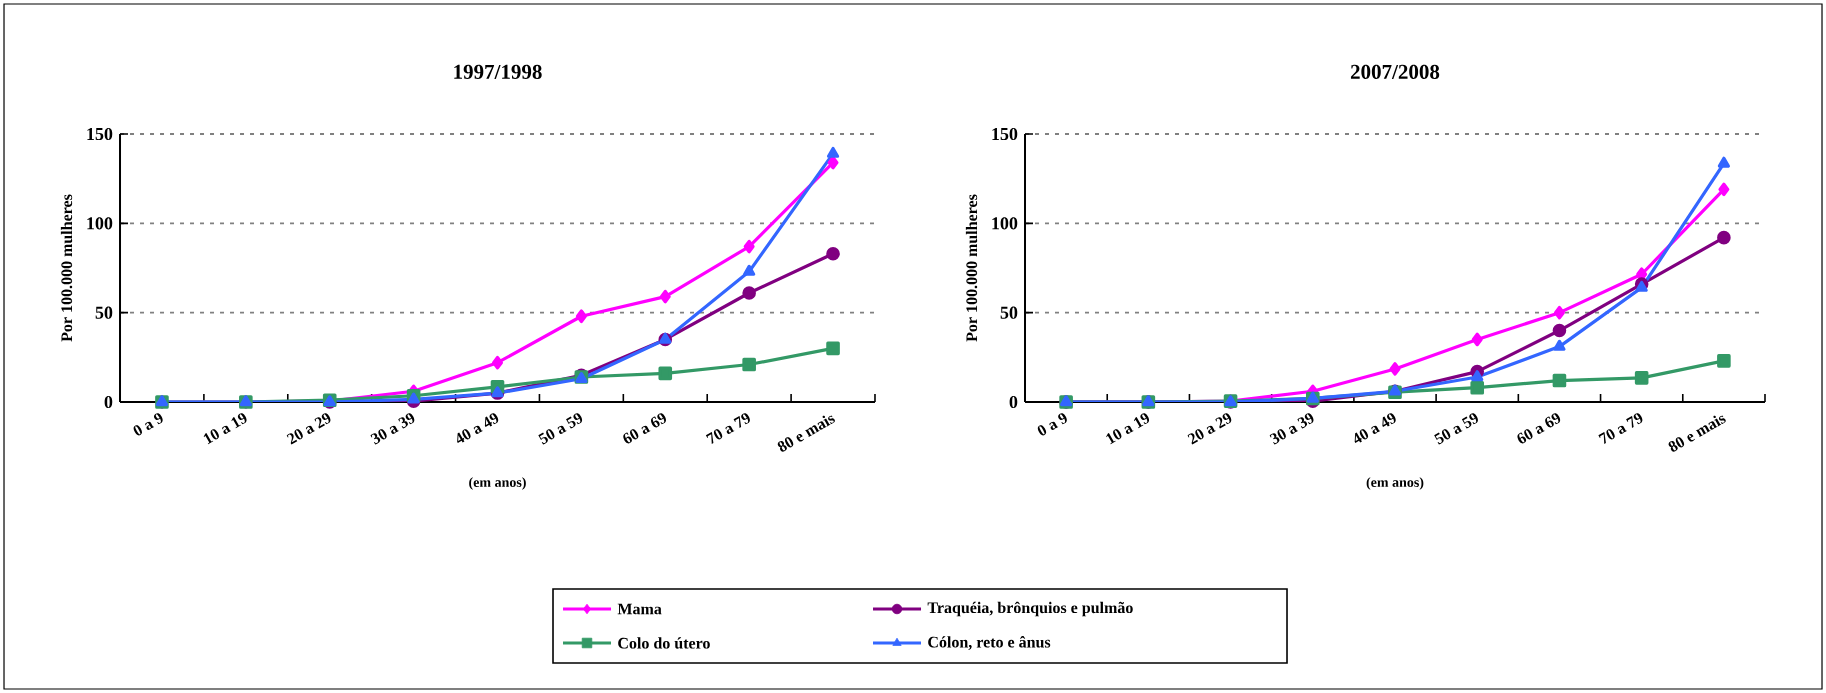 This screenshot has height=693, width=1826. I want to click on legend-label: Traquéia, brônquios e pulmão, so click(1030, 609).